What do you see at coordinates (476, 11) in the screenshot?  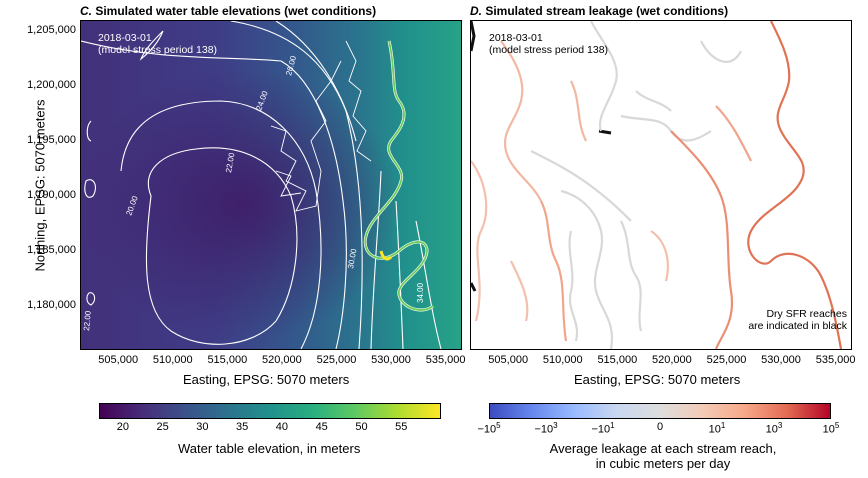 I see `panel-d-letter: D.` at bounding box center [476, 11].